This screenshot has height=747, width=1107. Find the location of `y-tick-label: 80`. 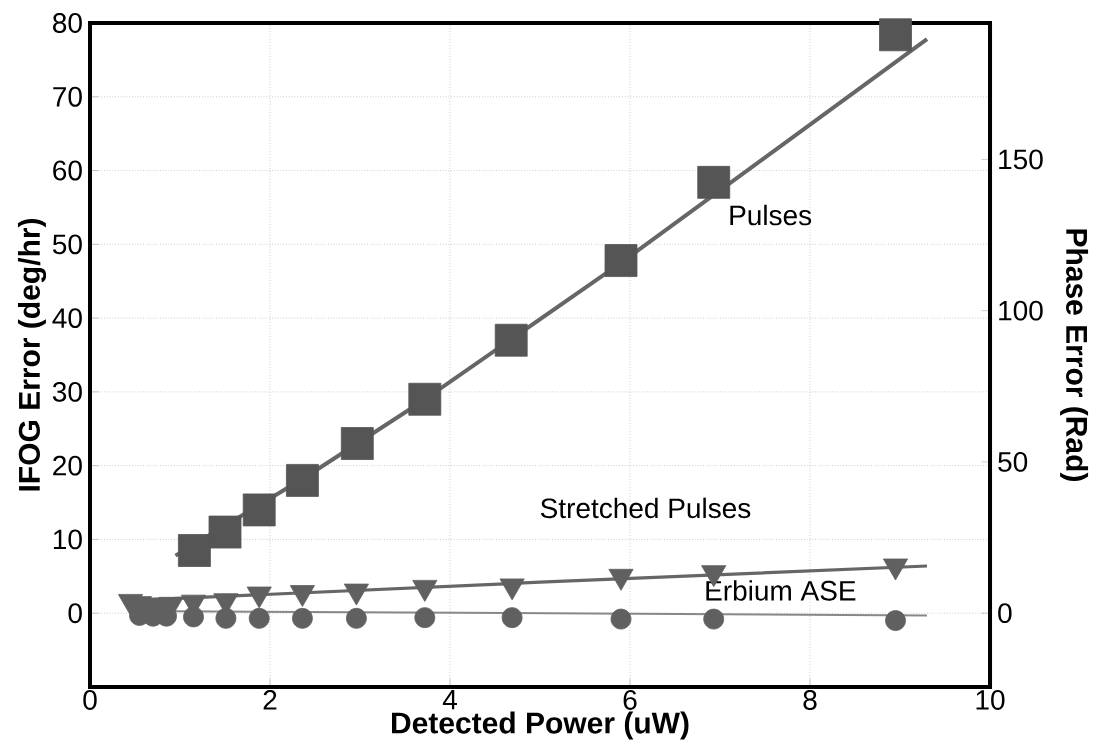

y-tick-label: 80 is located at coordinates (67, 23).